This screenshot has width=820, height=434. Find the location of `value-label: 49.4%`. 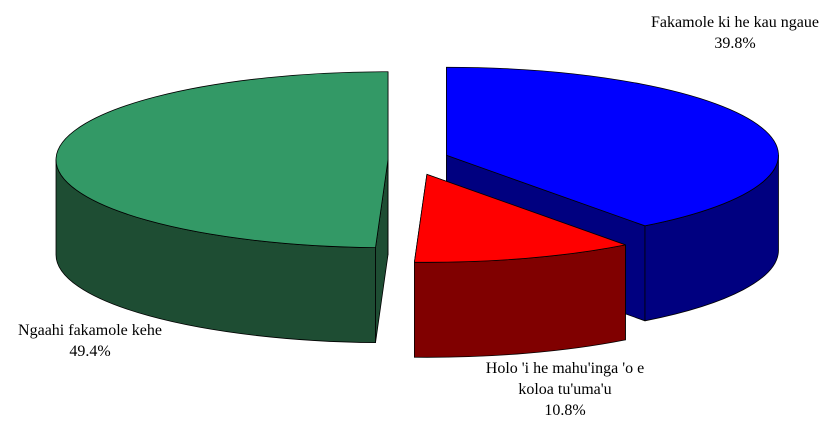

value-label: 49.4% is located at coordinates (90, 351).